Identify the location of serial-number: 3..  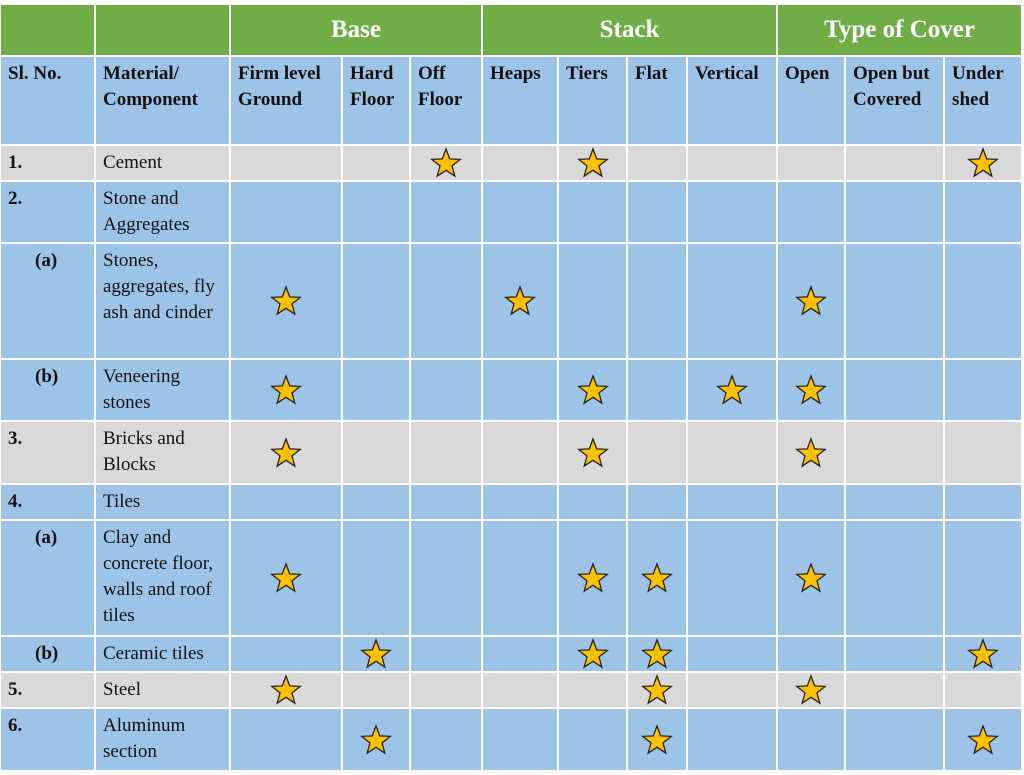
(47, 452).